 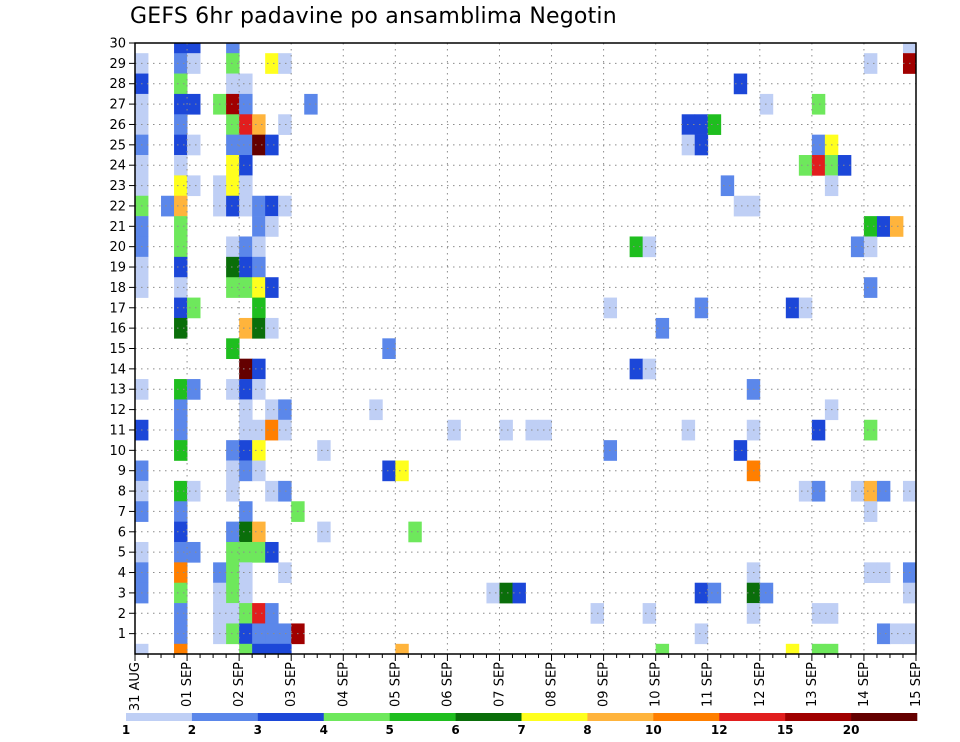 What do you see at coordinates (117, 186) in the screenshot?
I see `y-tick-label: 23` at bounding box center [117, 186].